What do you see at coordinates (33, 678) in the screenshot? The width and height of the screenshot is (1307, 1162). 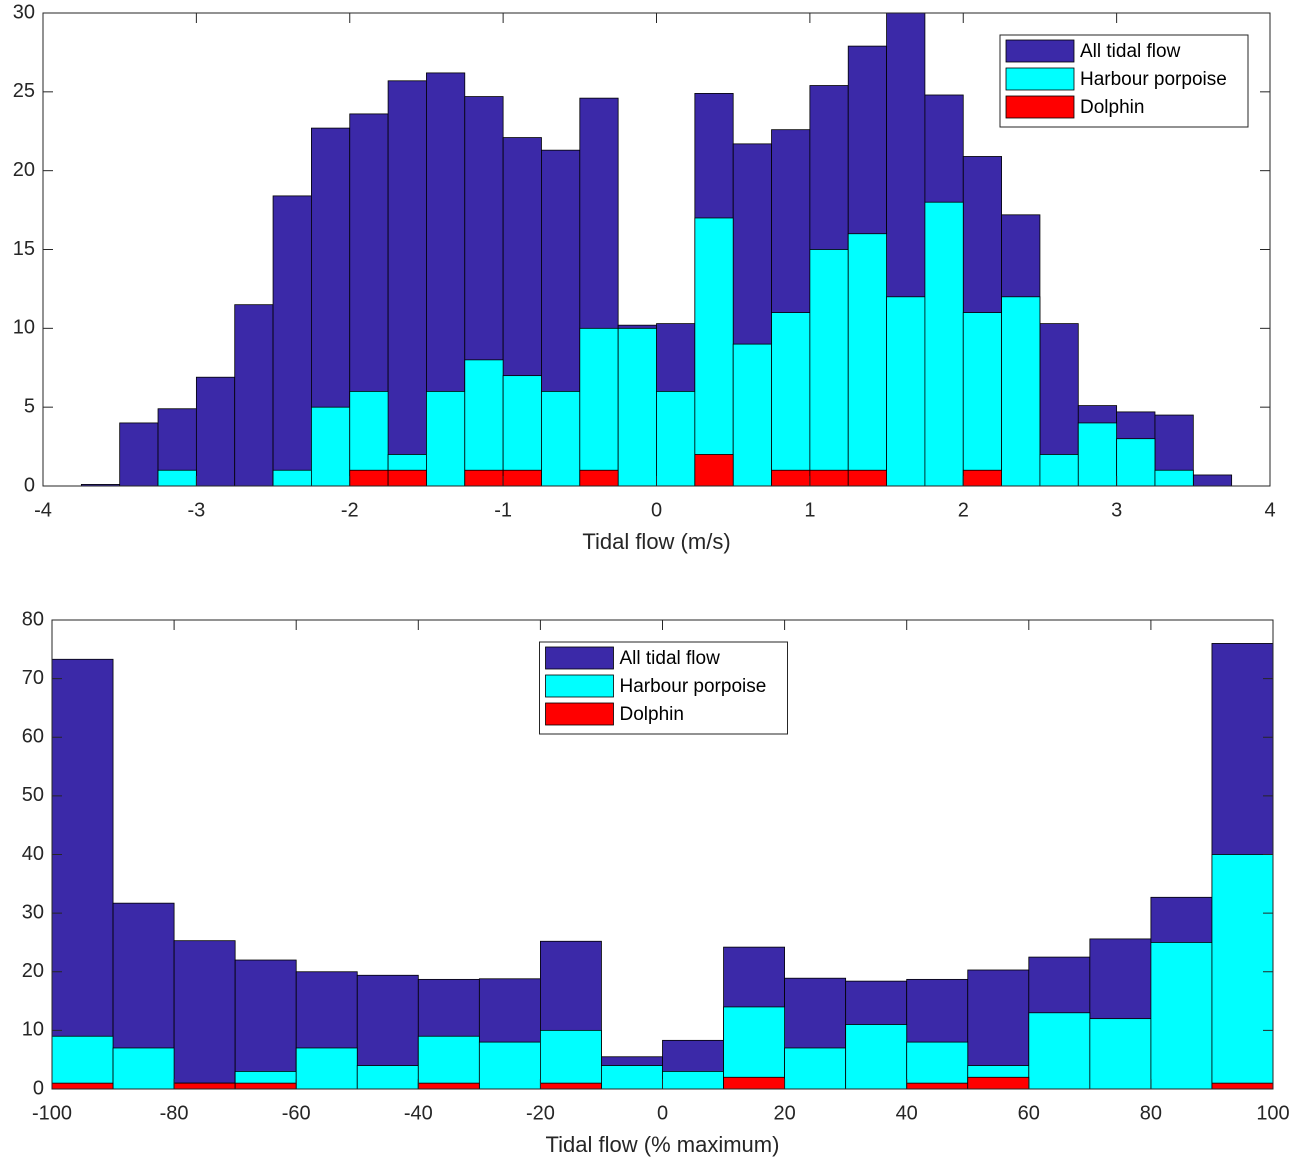 I see `y-tick-label: 70` at bounding box center [33, 678].